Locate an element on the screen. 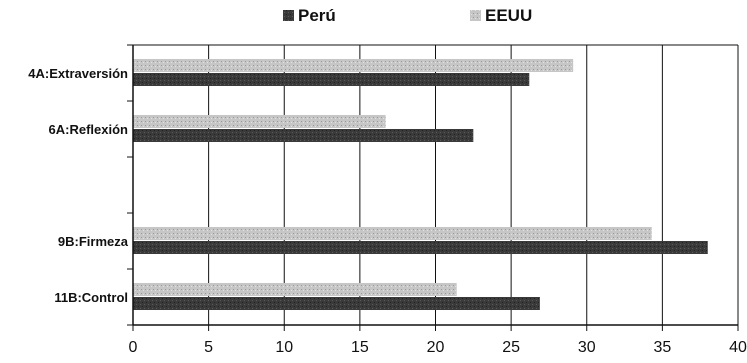  legend-label-eeuu: EEUU is located at coordinates (508, 15).